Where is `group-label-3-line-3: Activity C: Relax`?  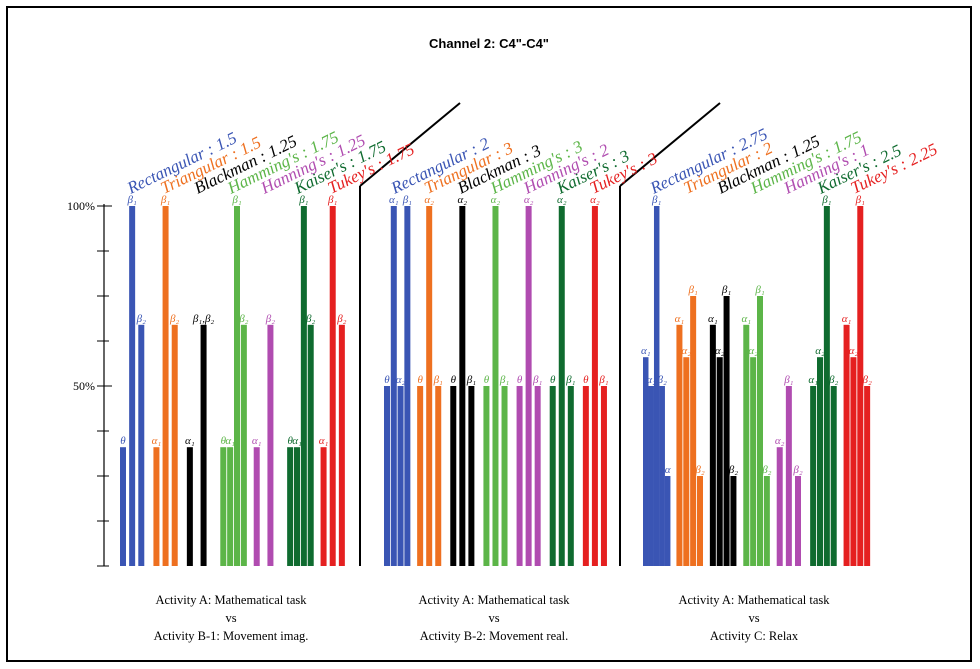
group-label-3-line-3: Activity C: Relax is located at coordinates (754, 636).